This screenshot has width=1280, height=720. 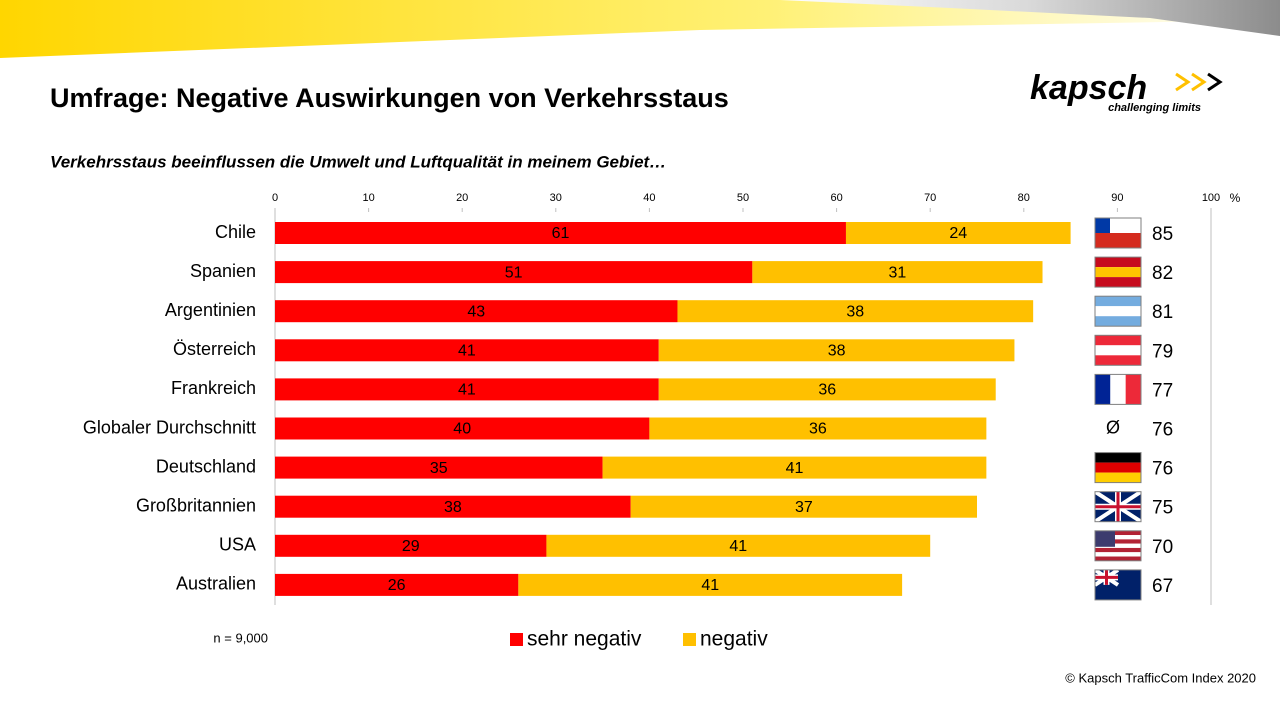 What do you see at coordinates (1211, 198) in the screenshot?
I see `x-tick-label: 100` at bounding box center [1211, 198].